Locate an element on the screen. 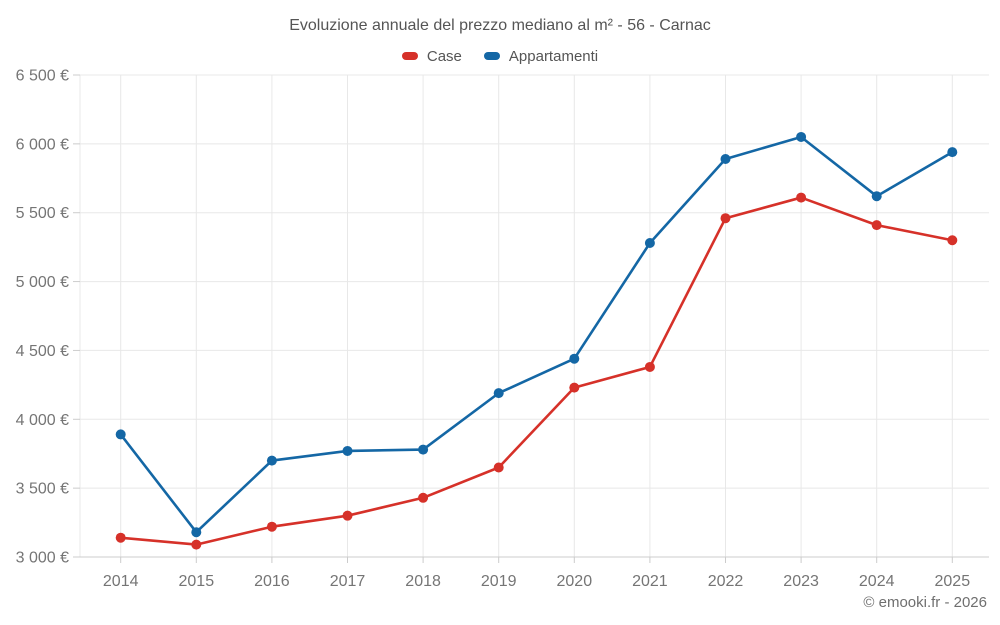 The height and width of the screenshot is (625, 1000). data-point-appartamenti-2019 is located at coordinates (498, 393).